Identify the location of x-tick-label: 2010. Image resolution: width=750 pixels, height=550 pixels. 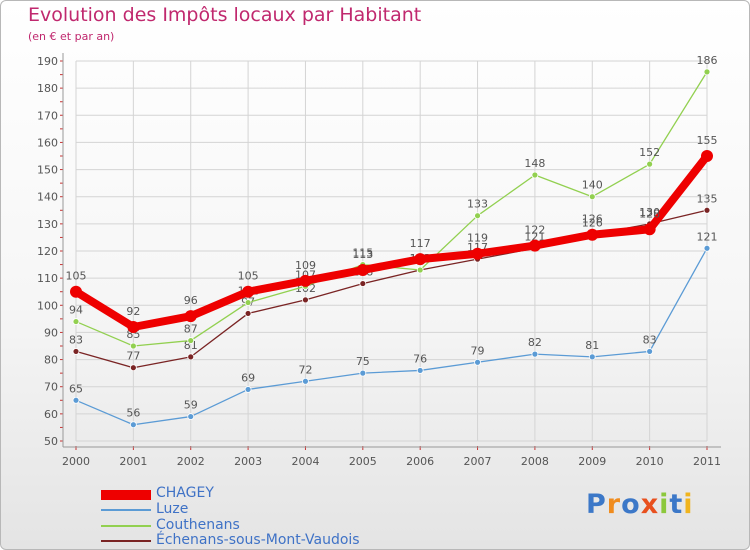
(650, 461).